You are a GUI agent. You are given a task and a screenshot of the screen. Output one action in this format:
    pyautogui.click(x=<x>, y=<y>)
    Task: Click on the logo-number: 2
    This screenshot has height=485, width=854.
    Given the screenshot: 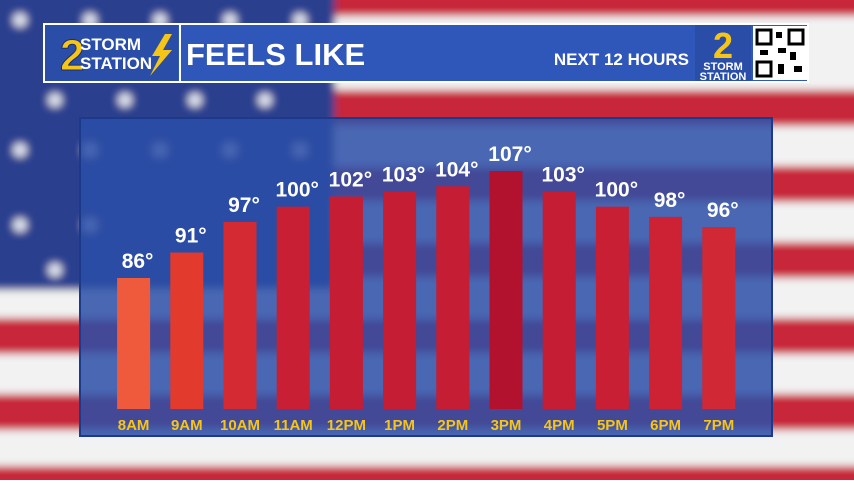 What is the action you would take?
    pyautogui.click(x=72, y=55)
    